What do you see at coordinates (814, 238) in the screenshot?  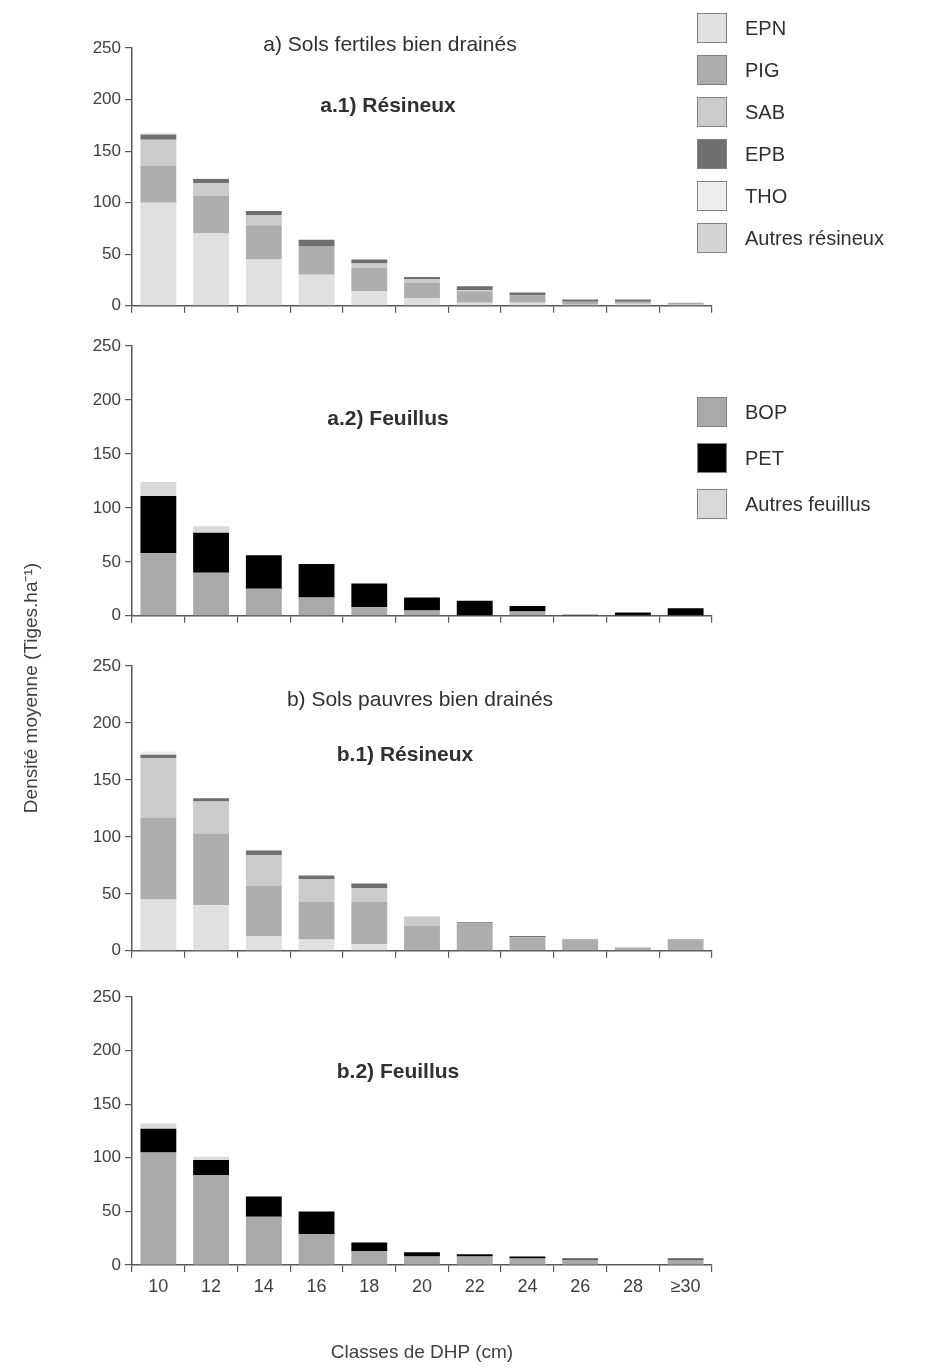 I see `legend-label: Autres résineux` at bounding box center [814, 238].